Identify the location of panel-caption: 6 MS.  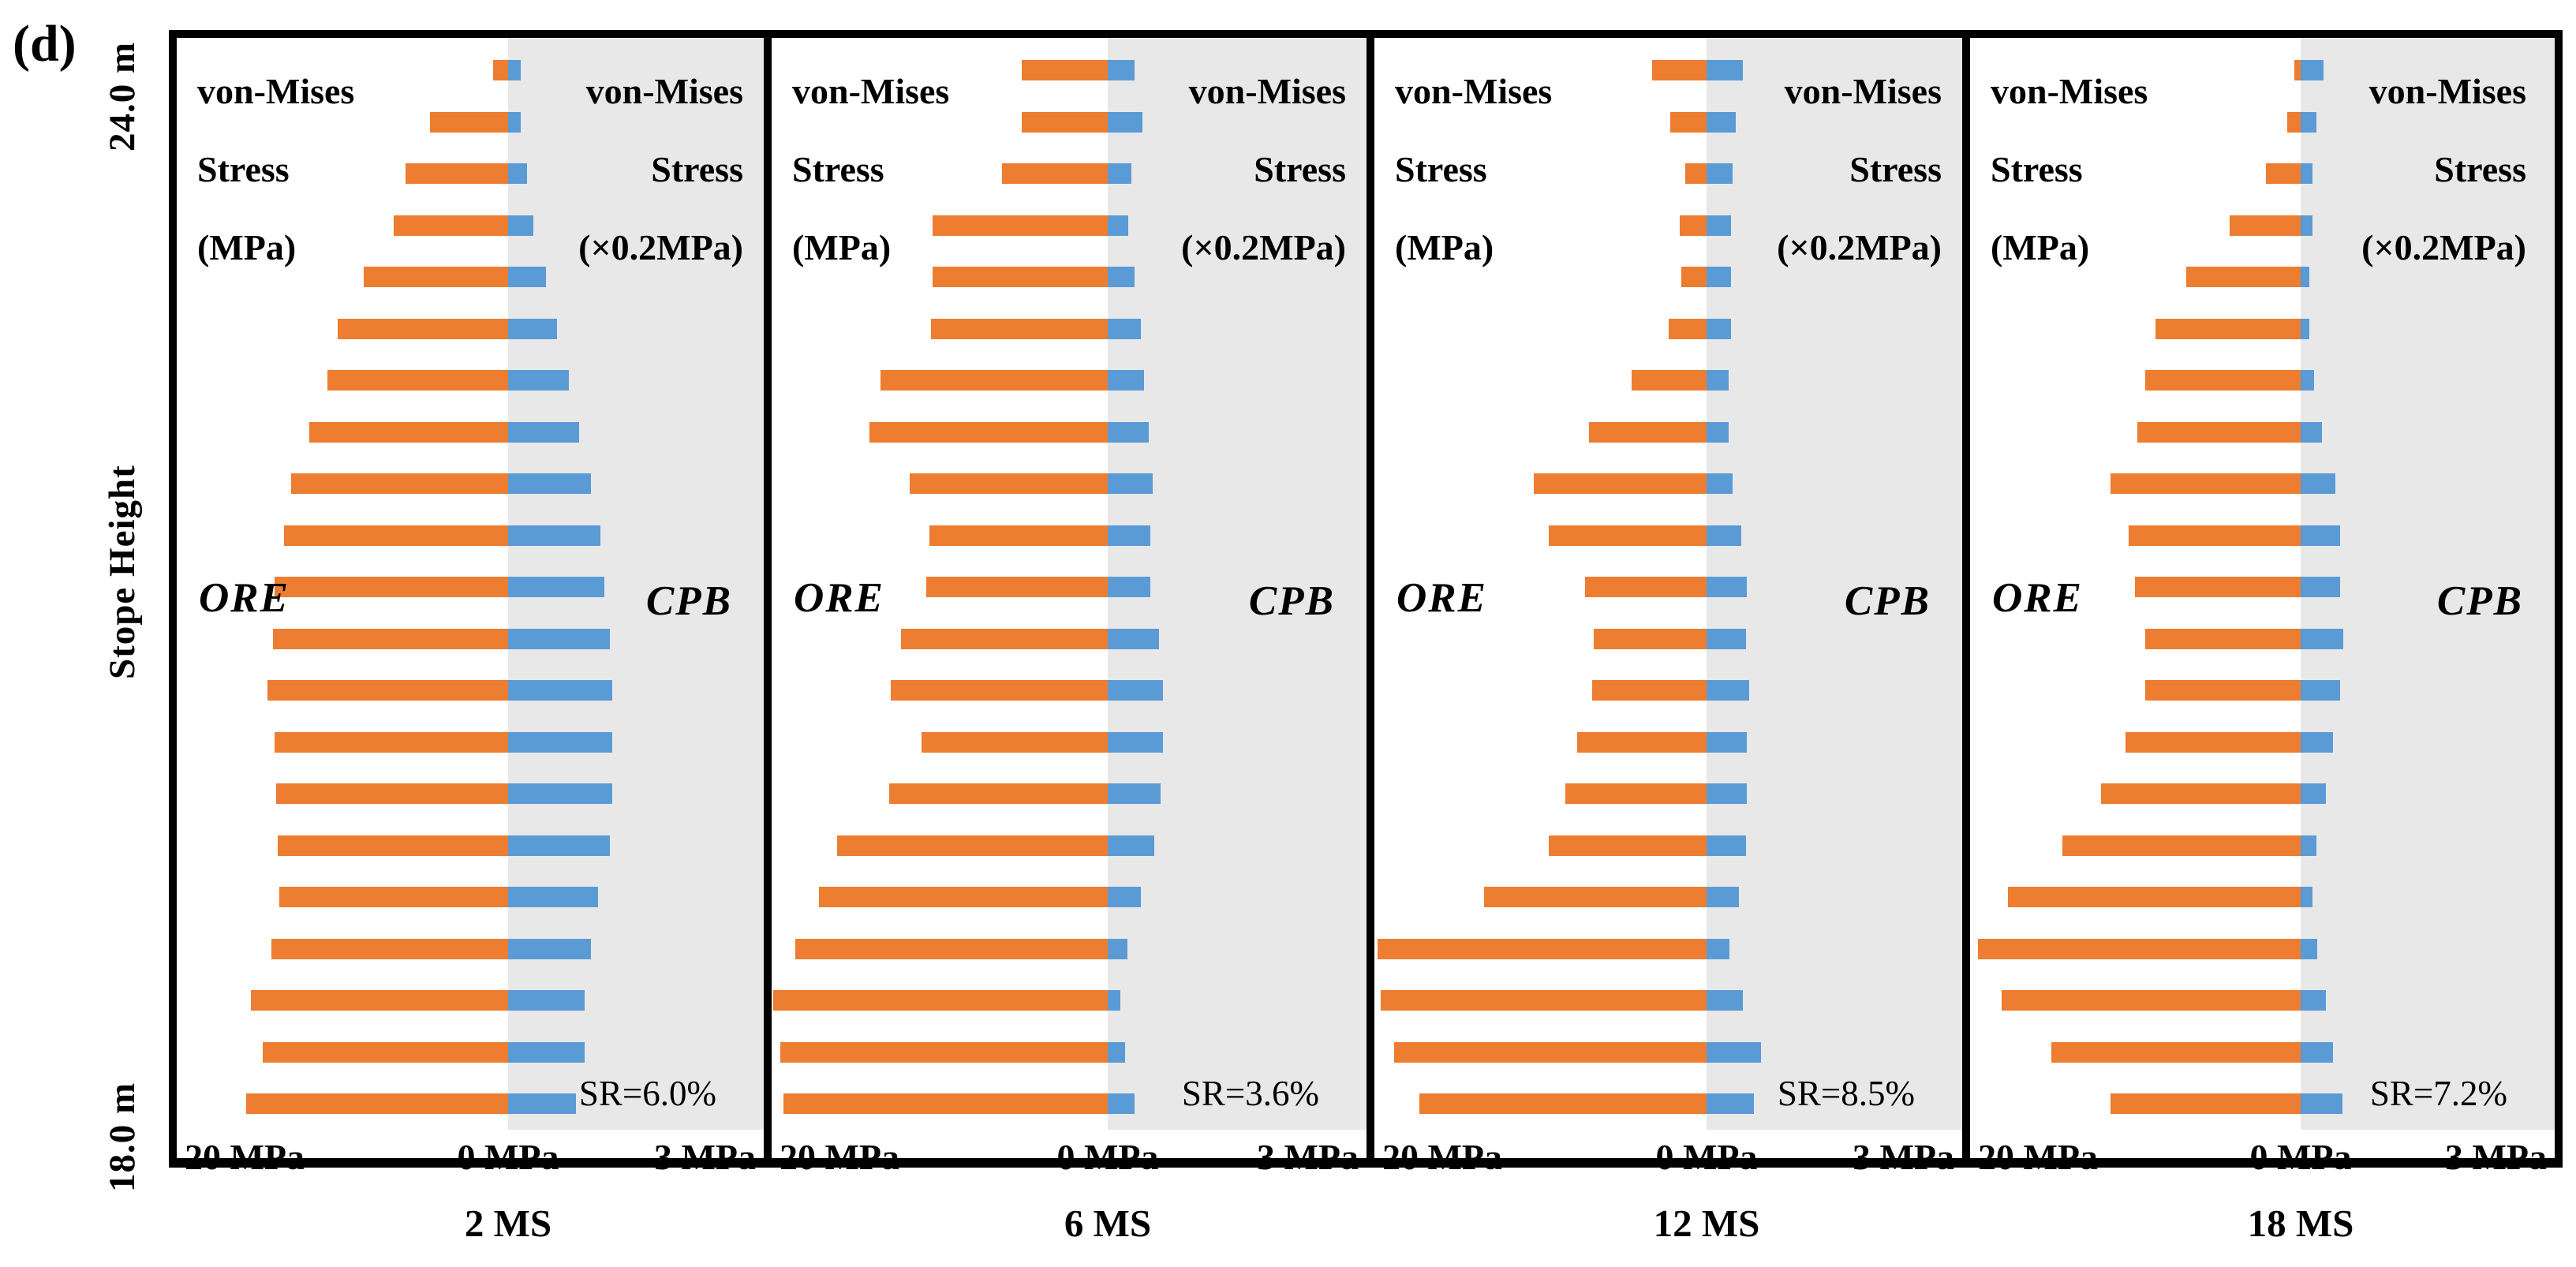
(1108, 1223).